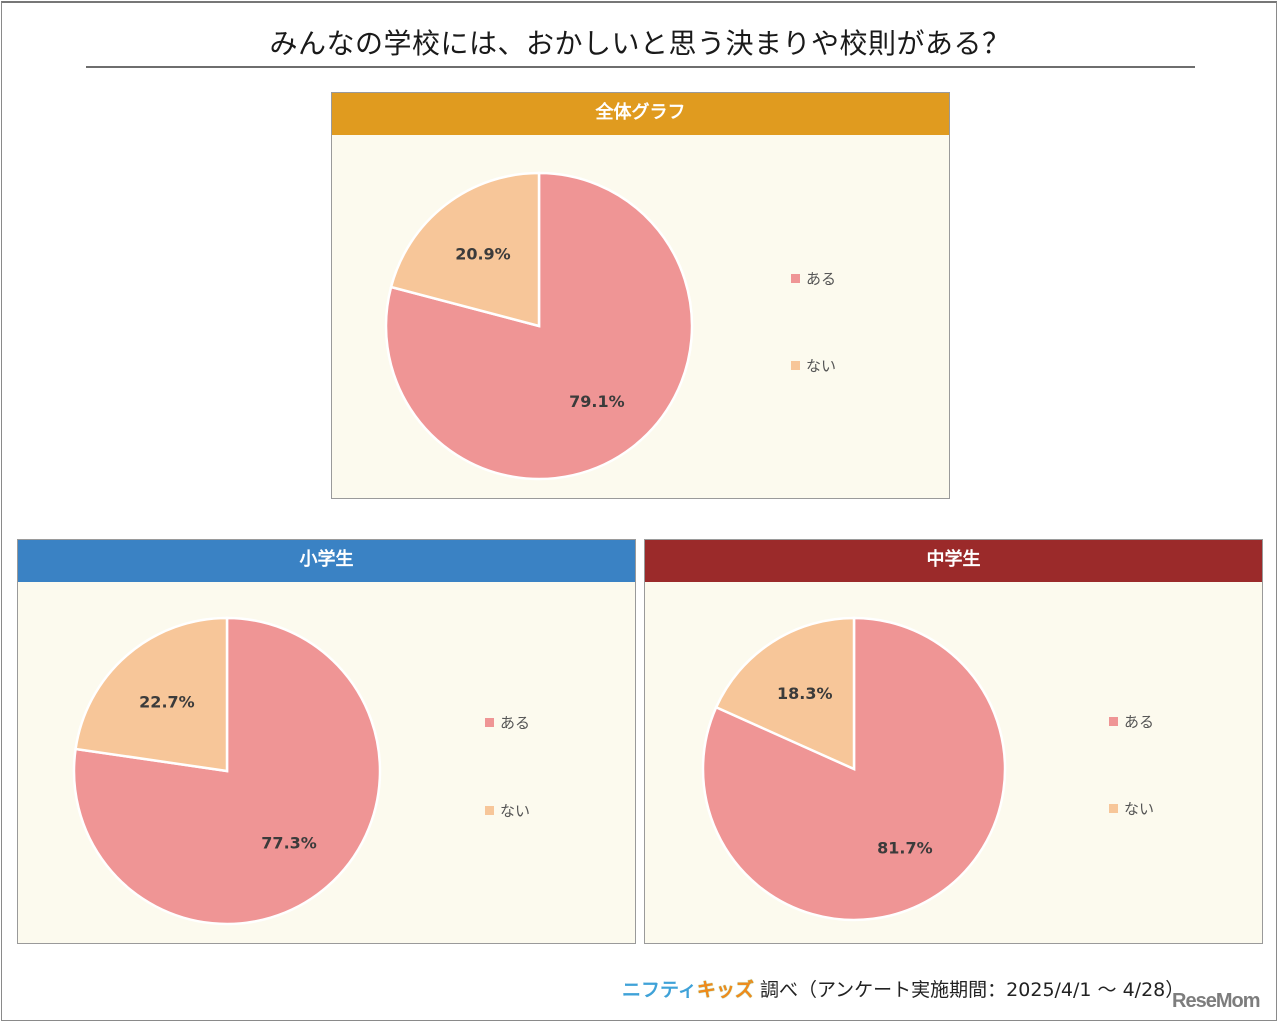  I want to click on pie-label-nai: 20.9%, so click(483, 253).